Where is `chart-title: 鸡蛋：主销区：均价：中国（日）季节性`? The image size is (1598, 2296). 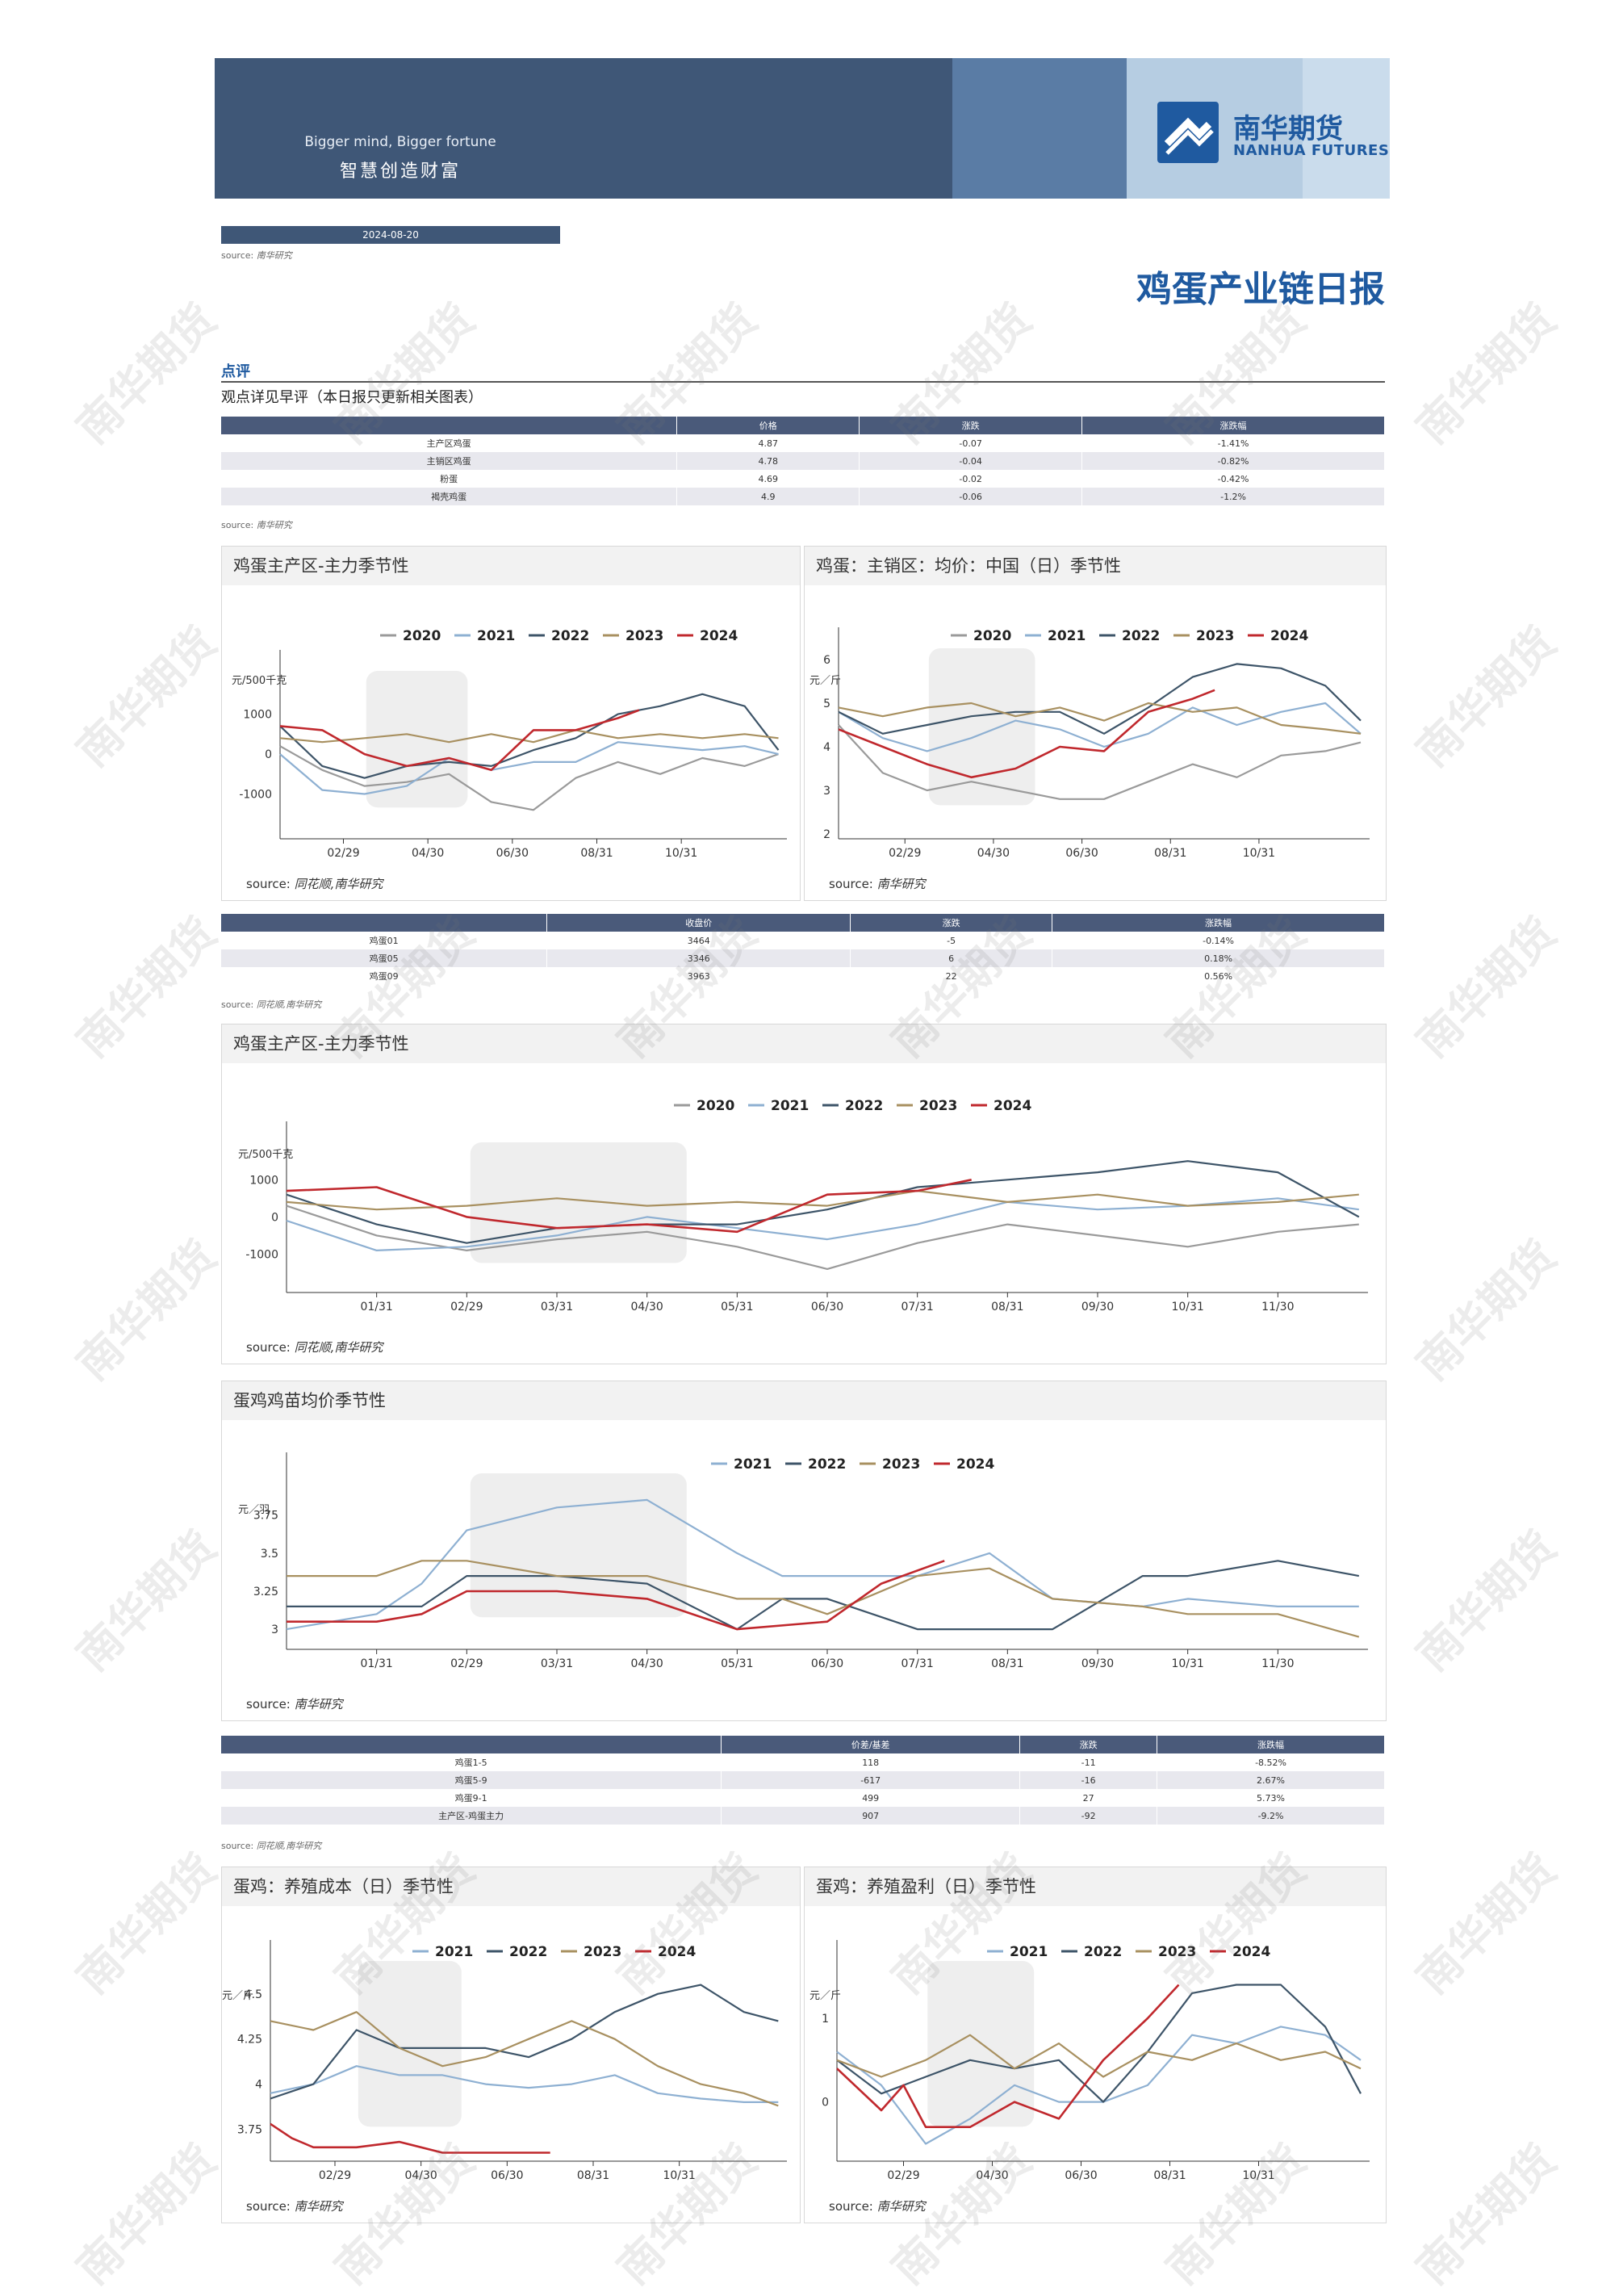
chart-title: 鸡蛋：主销区：均价：中国（日）季节性 is located at coordinates (1095, 566).